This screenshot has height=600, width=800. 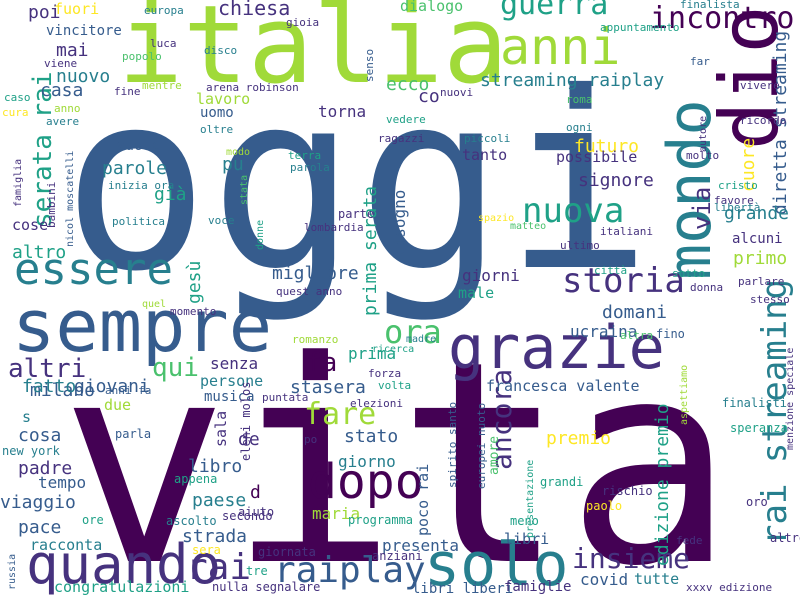 I want to click on word: futuro, so click(x=607, y=146).